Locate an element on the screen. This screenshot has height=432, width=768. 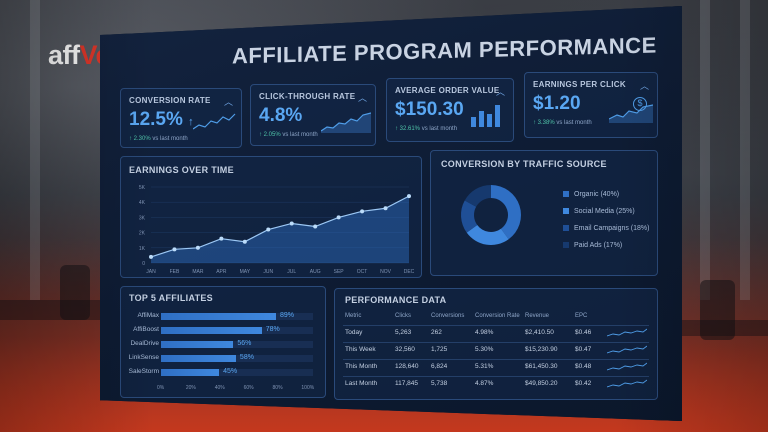
x-tick-label: 100% is located at coordinates (308, 388).